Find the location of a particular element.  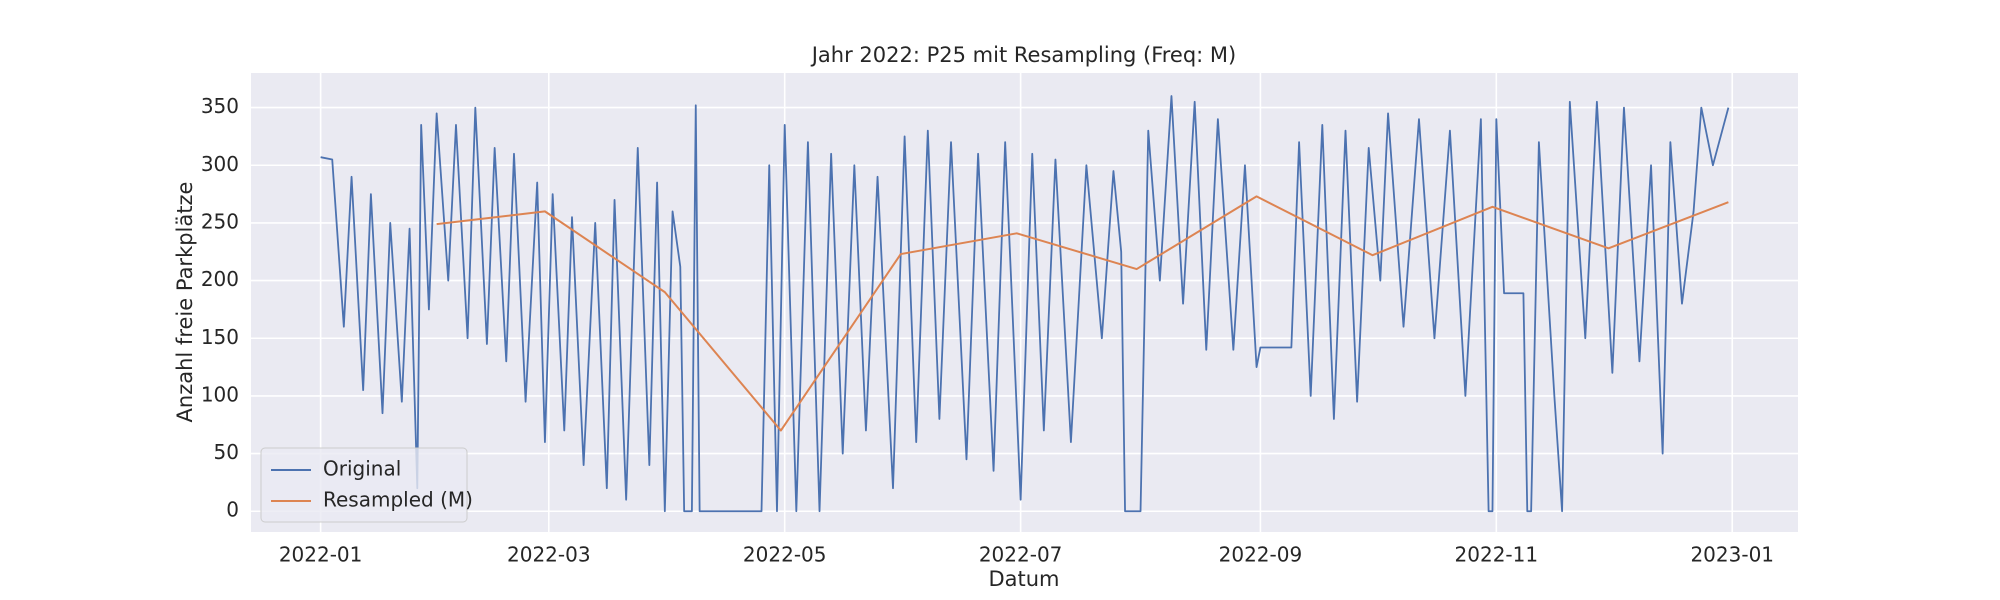

y-tick-label: 0 is located at coordinates (232, 510).